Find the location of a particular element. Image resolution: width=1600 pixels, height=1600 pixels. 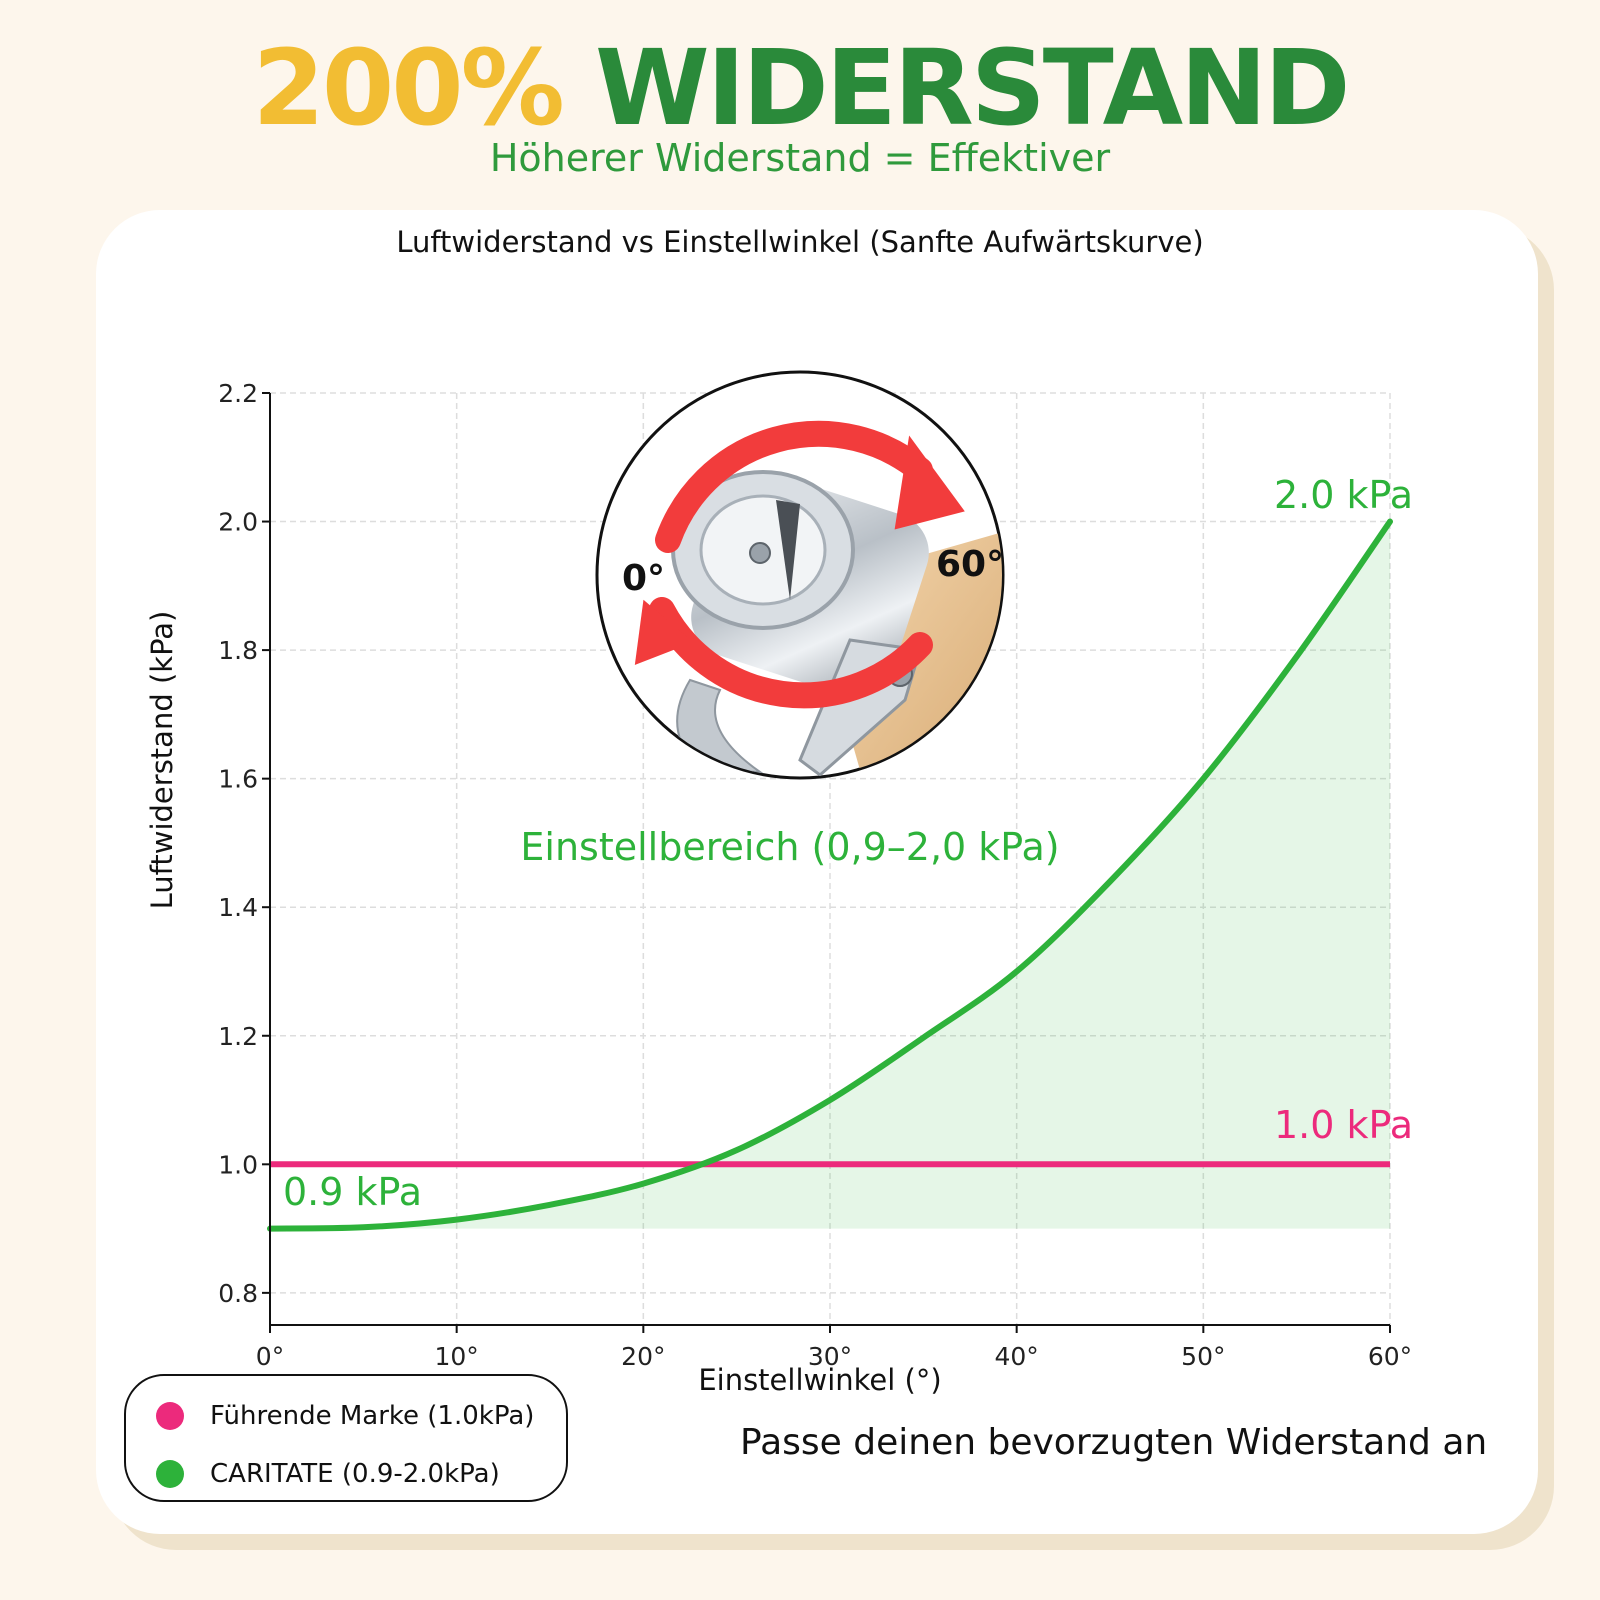

y-tick-label: 0.8 is located at coordinates (238, 1293).